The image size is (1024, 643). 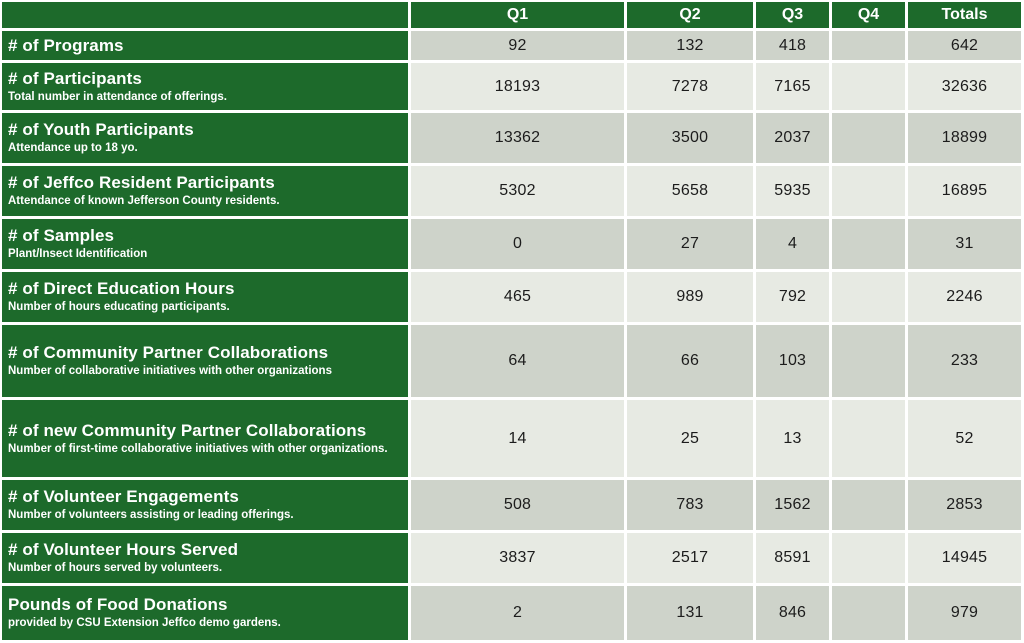 I want to click on row-title: # of Jeffco Resident Participants, so click(x=141, y=183).